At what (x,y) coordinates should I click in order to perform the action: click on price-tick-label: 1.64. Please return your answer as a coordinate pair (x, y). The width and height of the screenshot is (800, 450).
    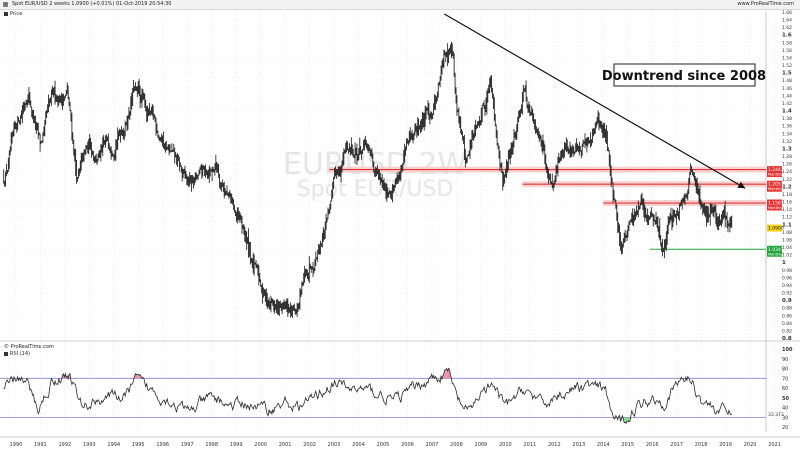
    Looking at the image, I should click on (787, 21).